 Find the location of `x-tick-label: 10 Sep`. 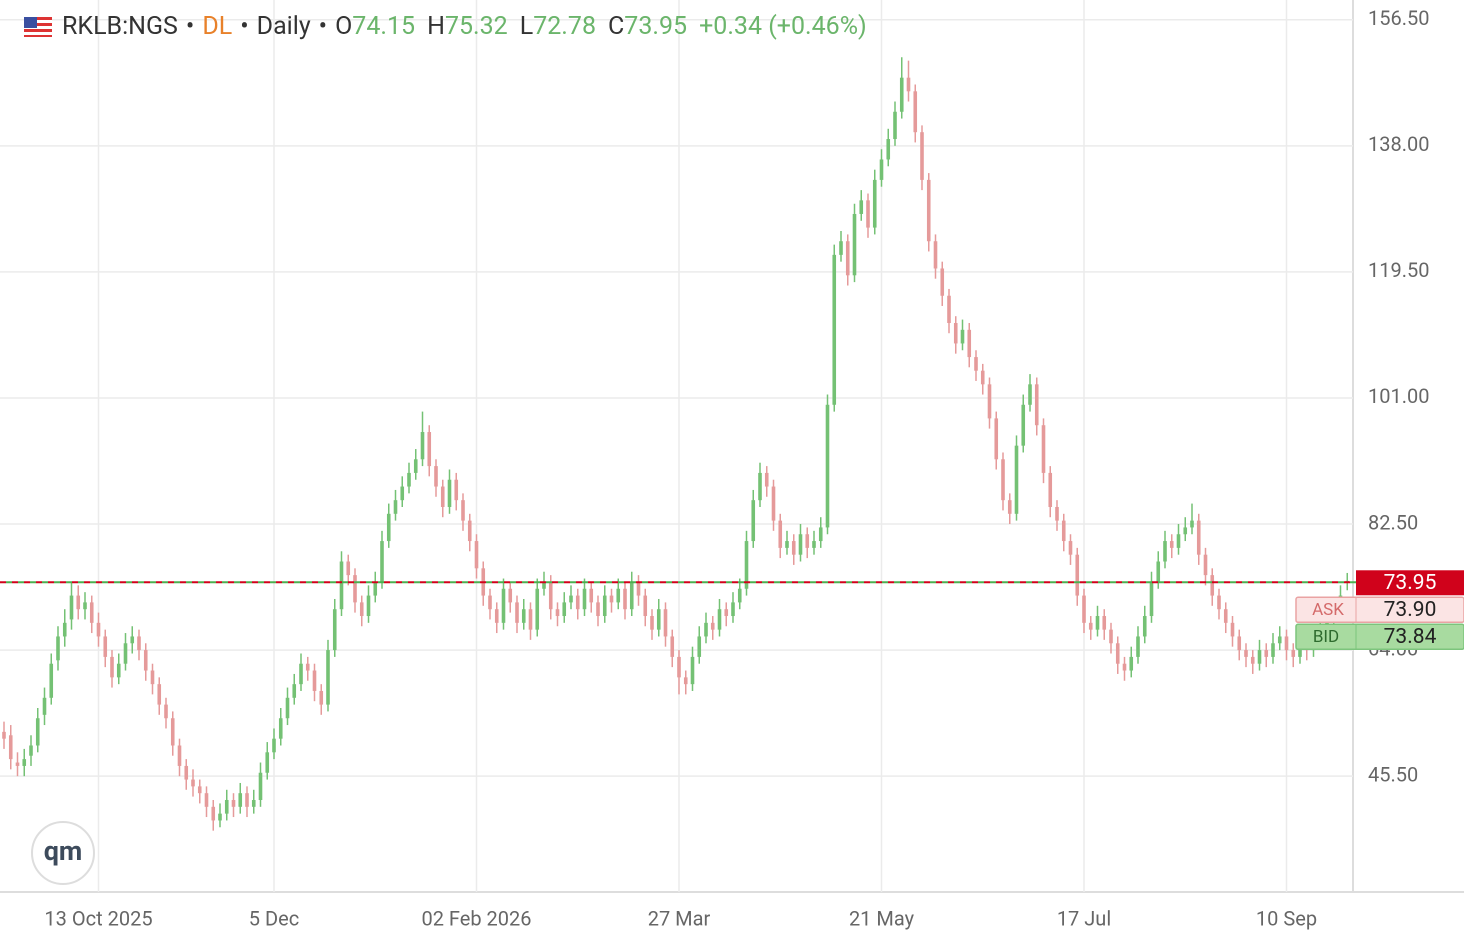

x-tick-label: 10 Sep is located at coordinates (1286, 918).